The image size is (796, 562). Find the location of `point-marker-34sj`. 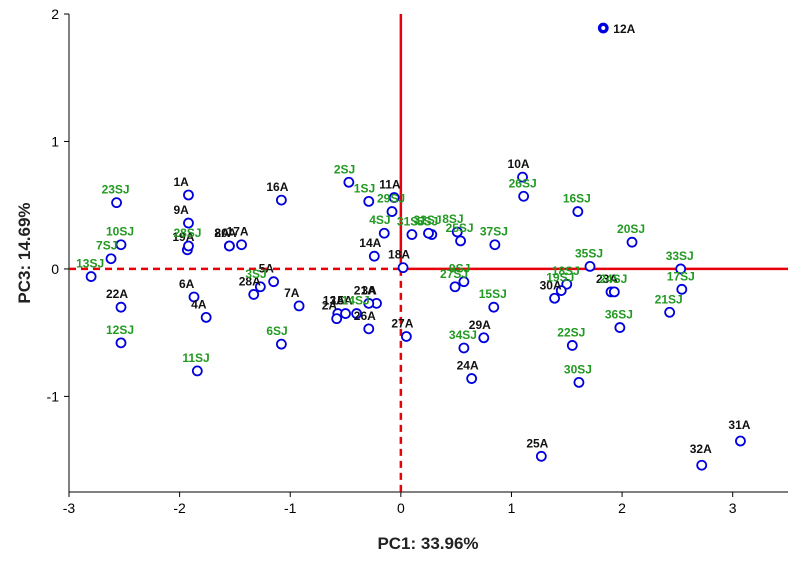

point-marker-34sj is located at coordinates (464, 348).